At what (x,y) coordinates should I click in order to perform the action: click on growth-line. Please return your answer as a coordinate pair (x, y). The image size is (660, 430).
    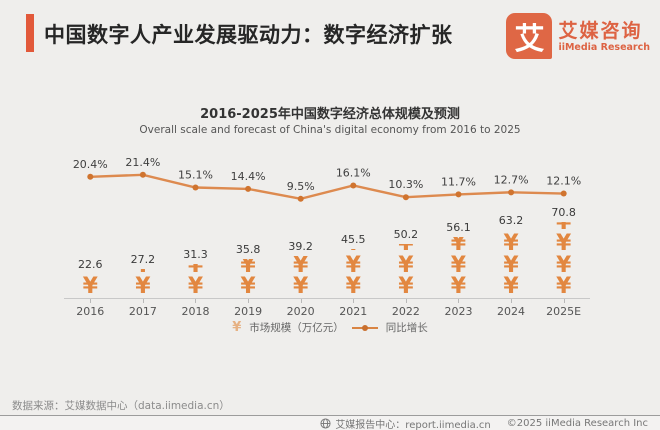
    Looking at the image, I should click on (327, 187).